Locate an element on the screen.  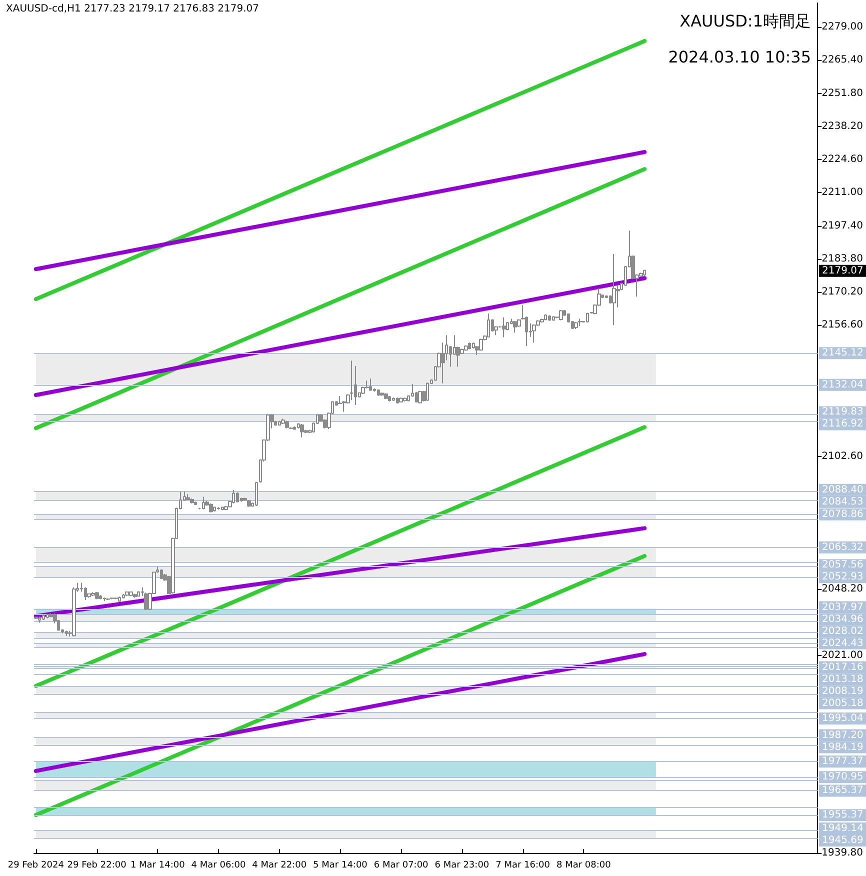
ref-line-label: 1987.20 is located at coordinates (843, 735).